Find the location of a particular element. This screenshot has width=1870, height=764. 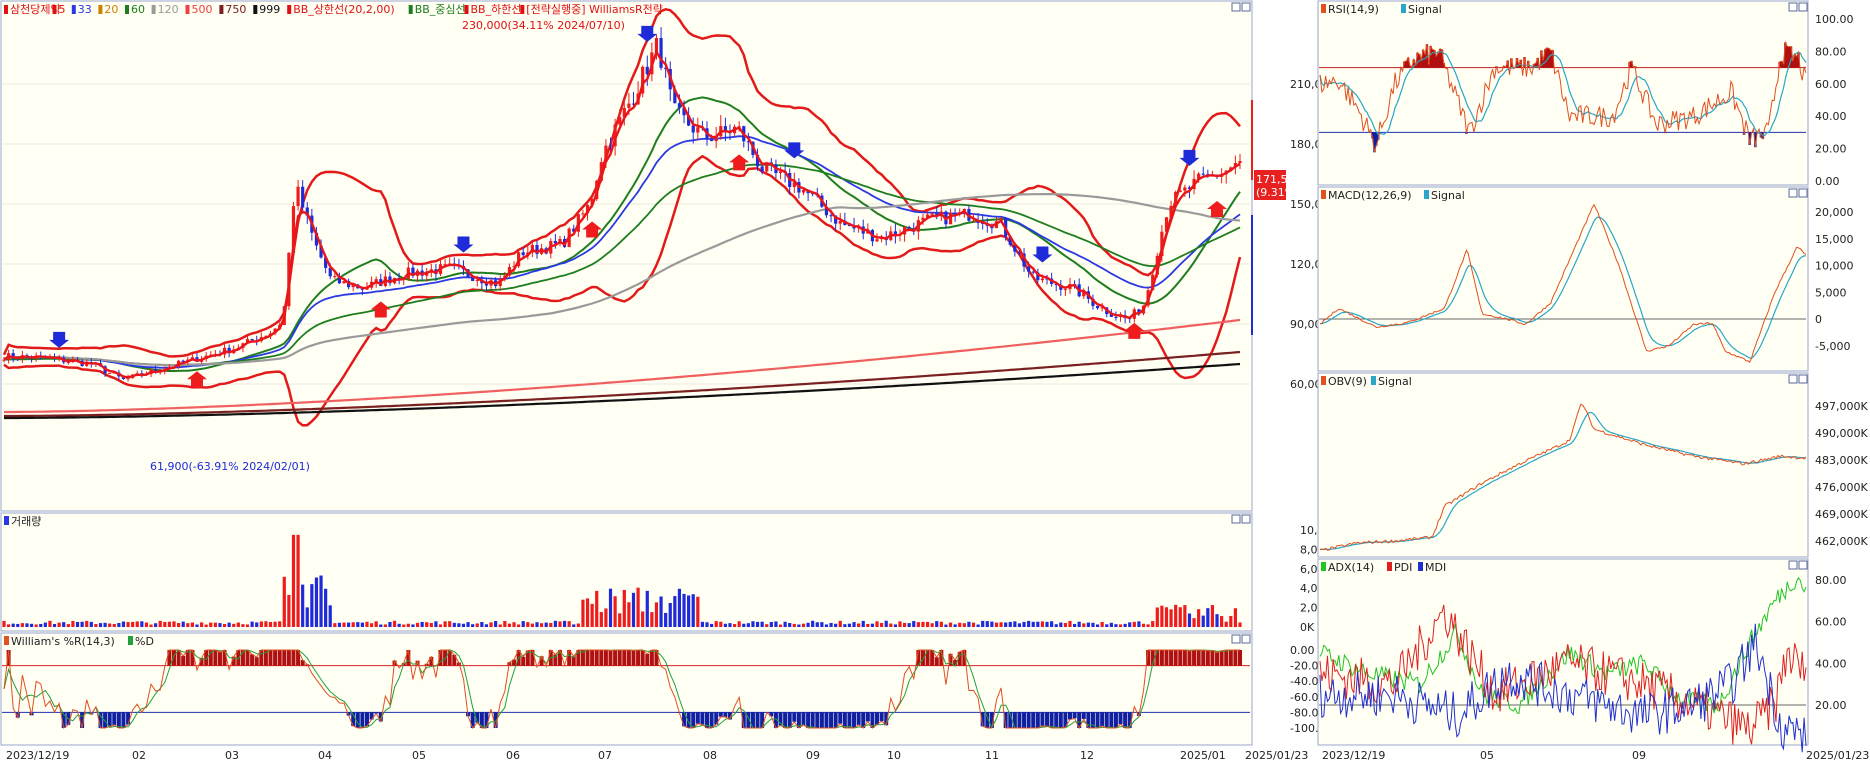

volume-panel: 거래량 is located at coordinates (626, 572).